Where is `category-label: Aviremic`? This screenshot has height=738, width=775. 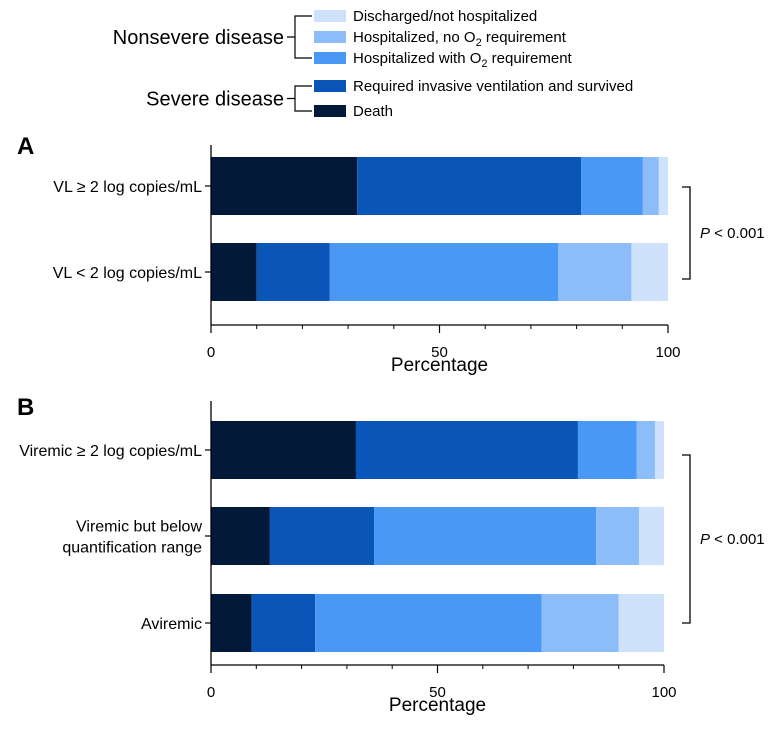
category-label: Aviremic is located at coordinates (171, 624).